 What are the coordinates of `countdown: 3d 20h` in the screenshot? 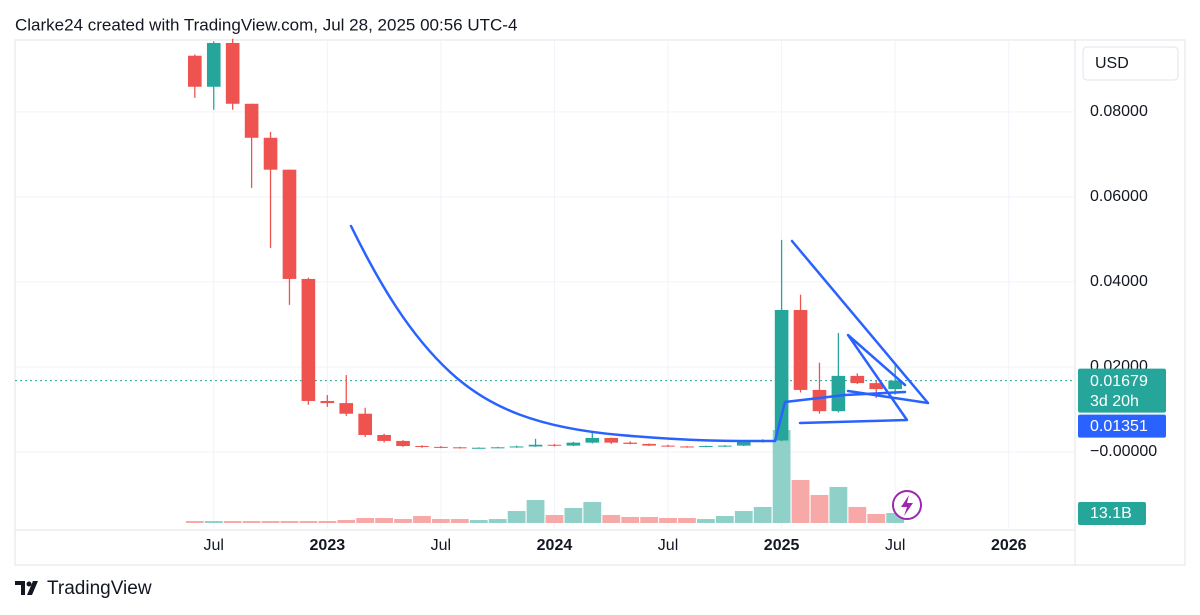 It's located at (1114, 401).